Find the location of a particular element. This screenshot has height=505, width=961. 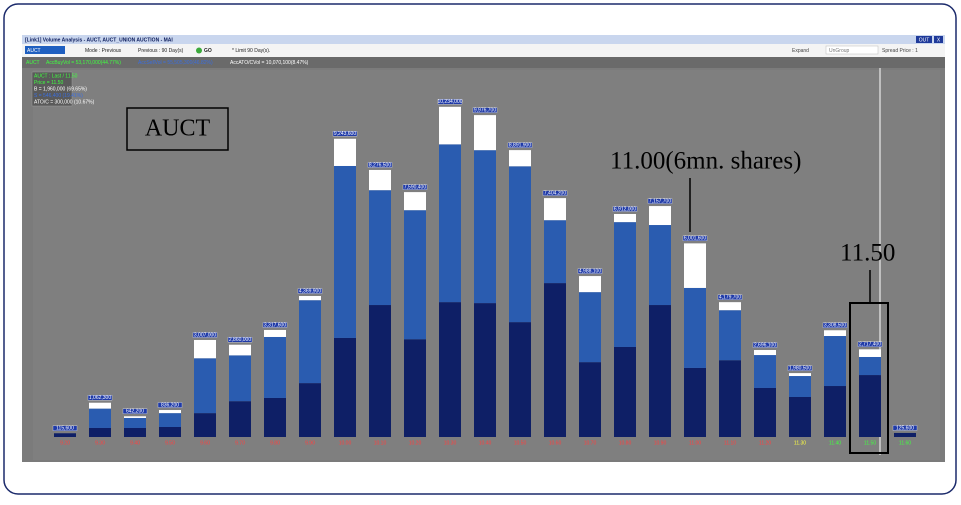

x-tick-label: 10.50 is located at coordinates (520, 443).